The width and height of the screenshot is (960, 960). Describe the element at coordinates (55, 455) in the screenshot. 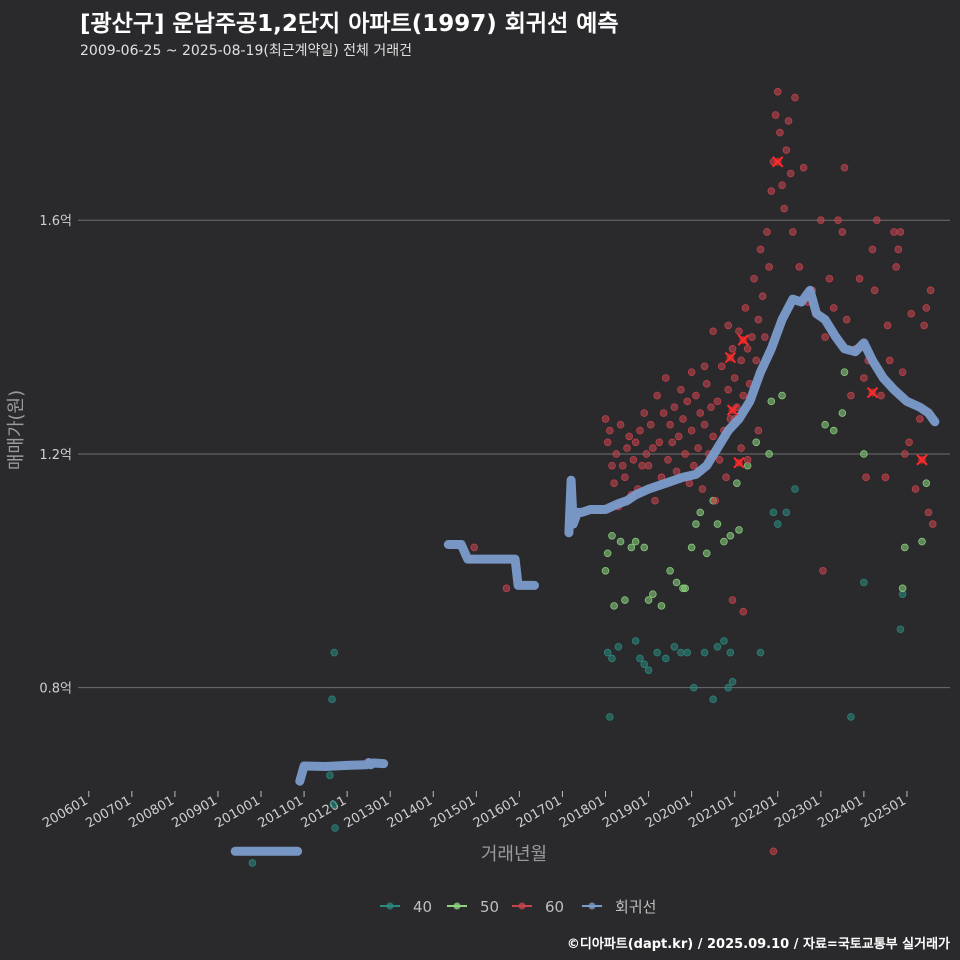

I see `y-tick-label: 1.2억` at that location.